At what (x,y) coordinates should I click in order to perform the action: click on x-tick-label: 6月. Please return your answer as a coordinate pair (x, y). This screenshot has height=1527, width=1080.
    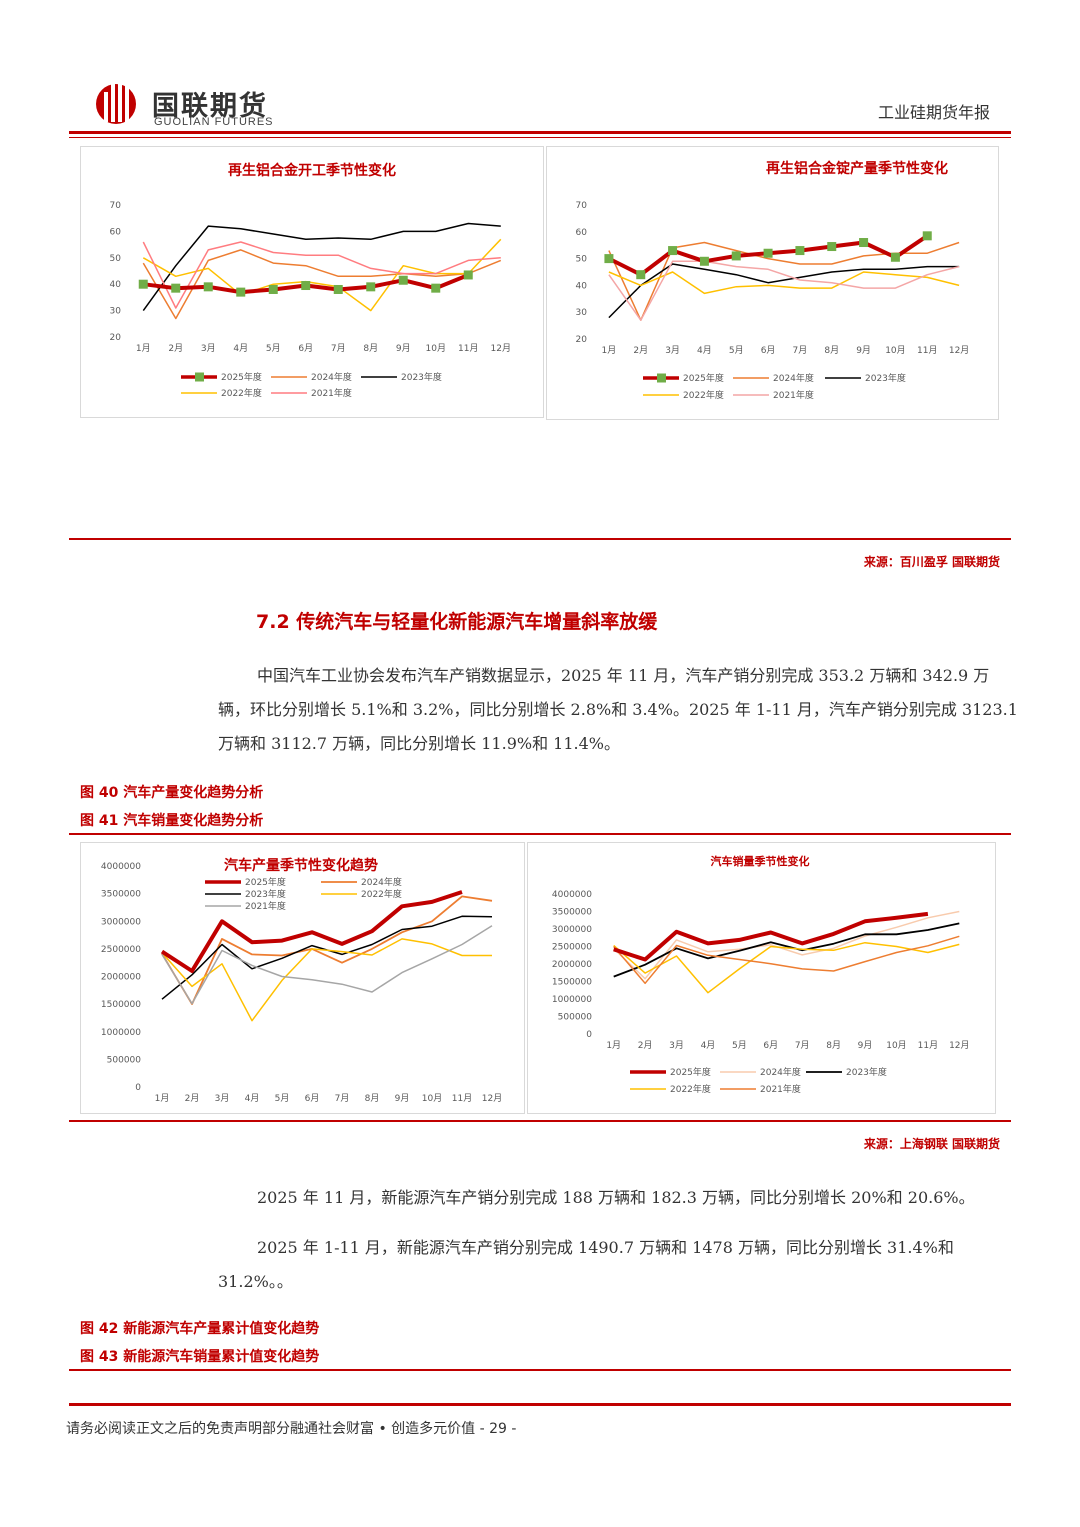
    Looking at the image, I should click on (768, 350).